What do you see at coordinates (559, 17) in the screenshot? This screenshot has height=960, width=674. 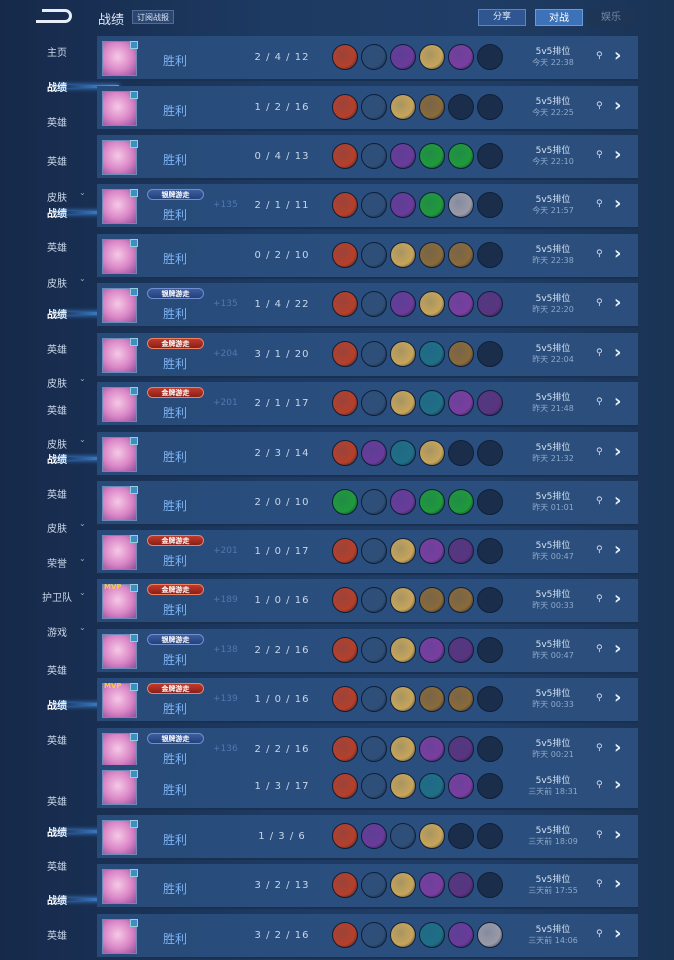 I see `tab-battle: 对战` at bounding box center [559, 17].